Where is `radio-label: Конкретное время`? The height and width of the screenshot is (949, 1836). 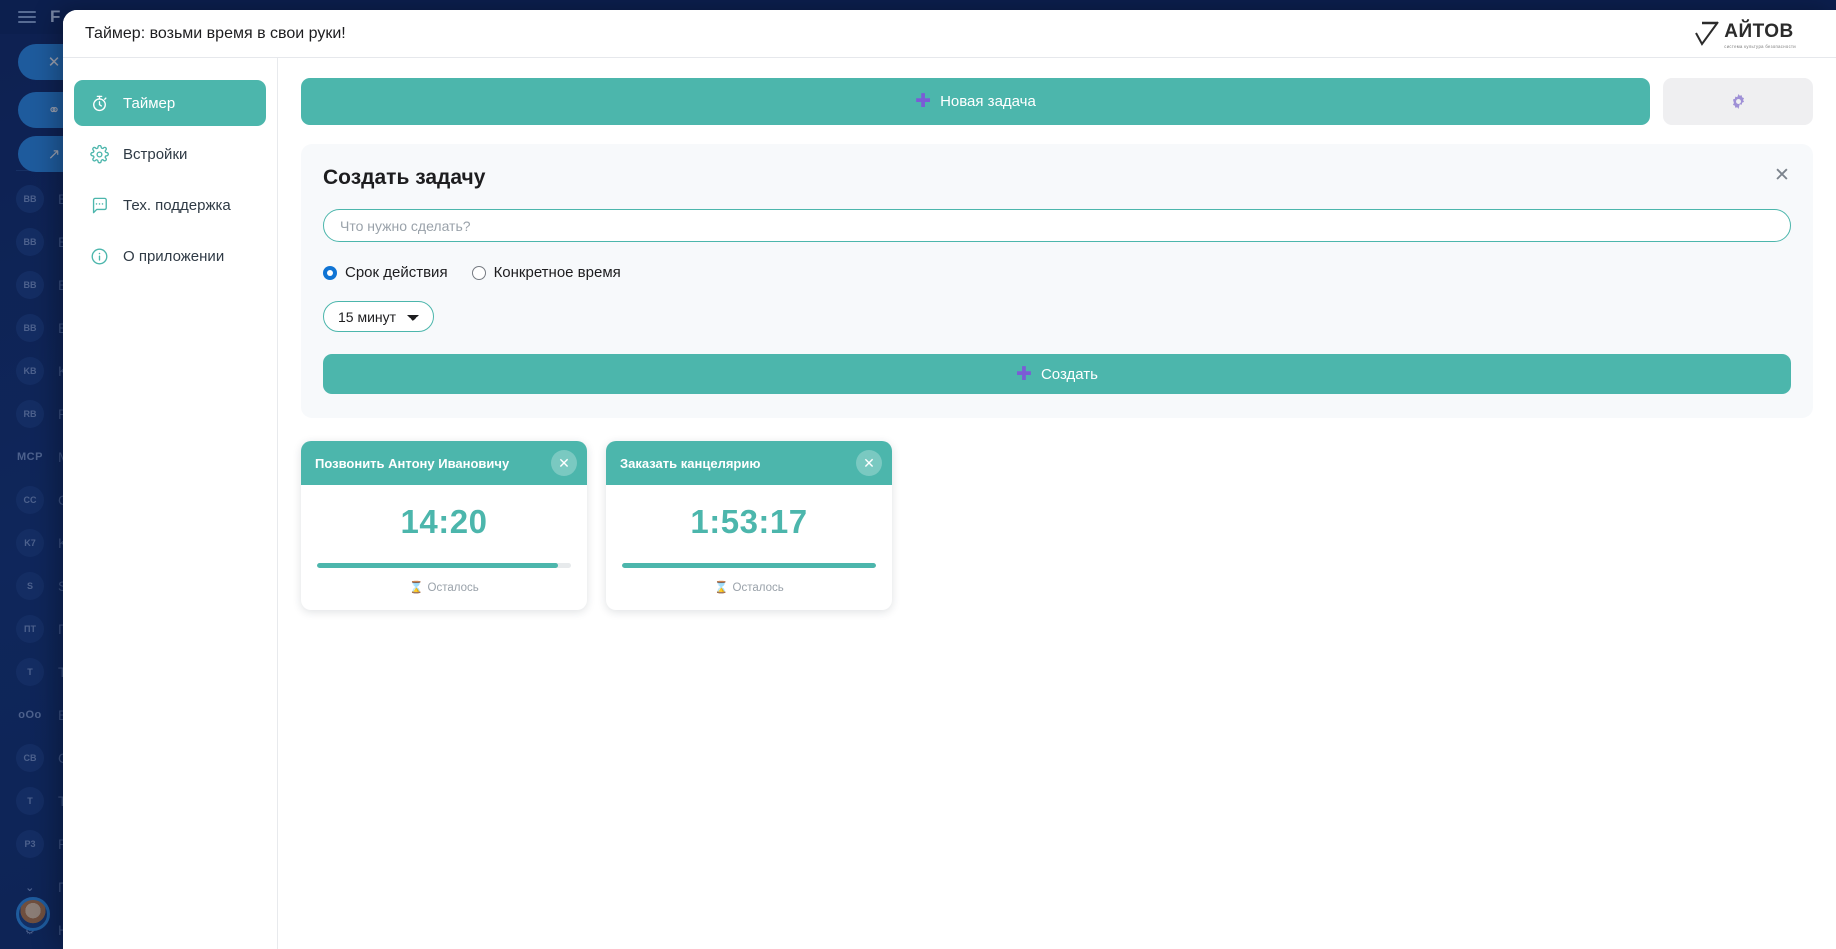 radio-label: Конкретное время is located at coordinates (557, 272).